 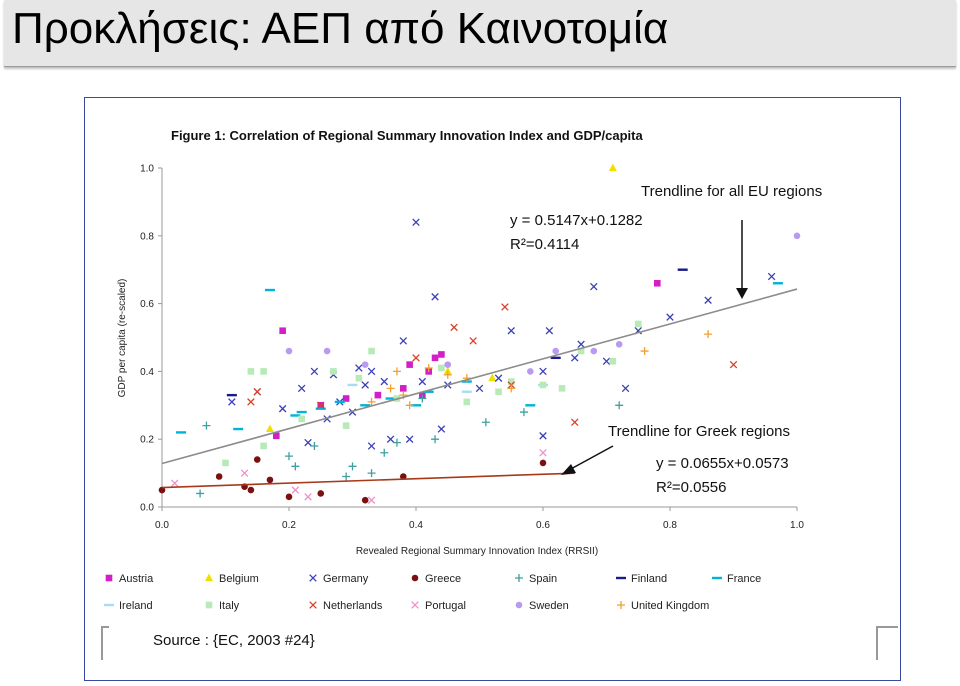 What do you see at coordinates (209, 577) in the screenshot?
I see `legend-marker-belgium` at bounding box center [209, 577].